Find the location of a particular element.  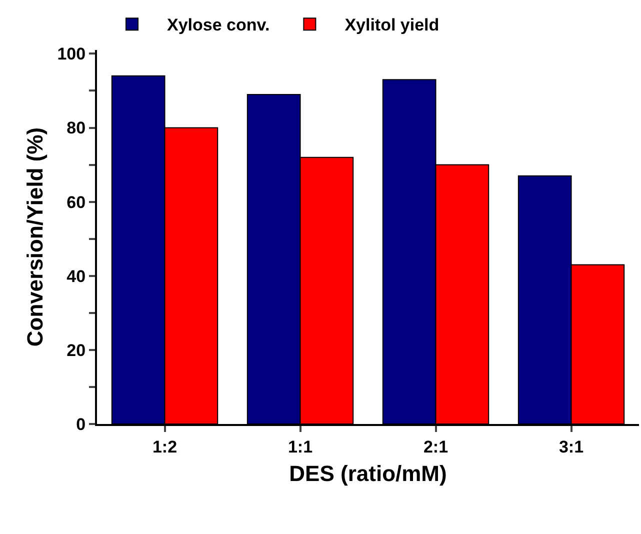

x-tick-label: 2:1 is located at coordinates (435, 446).